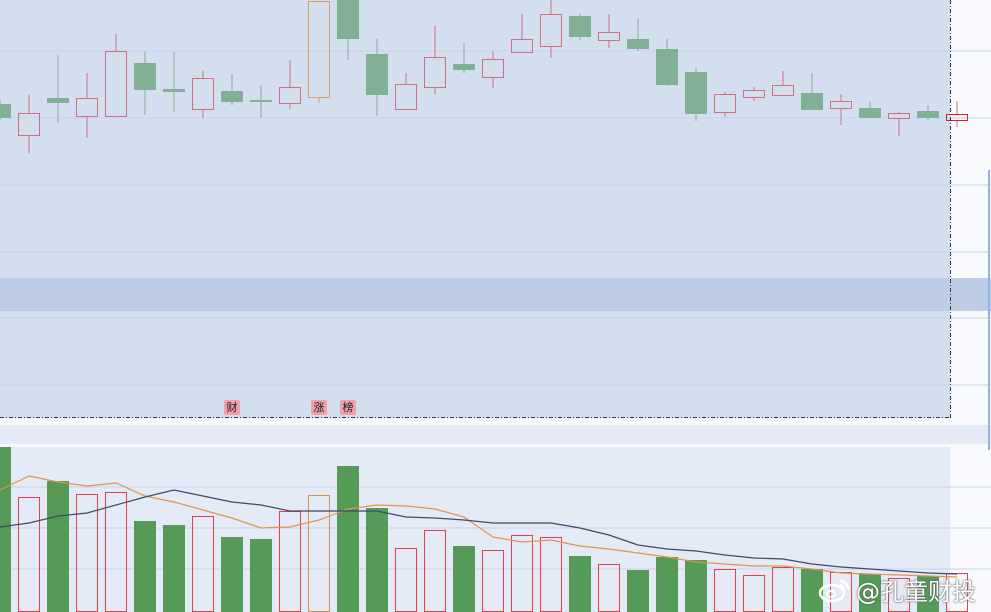 The height and width of the screenshot is (612, 991). Describe the element at coordinates (232, 407) in the screenshot. I see `event-marker: 财` at that location.